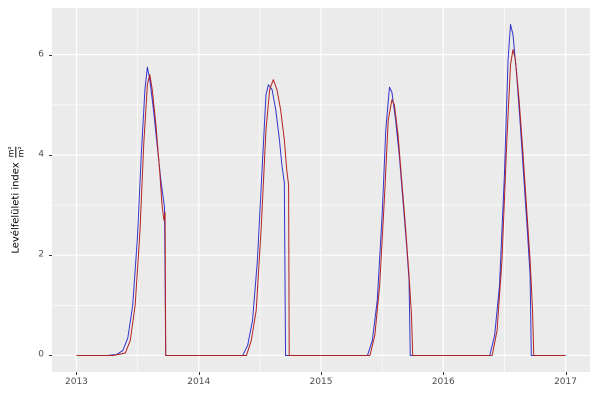 This screenshot has width=600, height=400. I want to click on y-axis-unit-numerator: m², so click(11, 152).